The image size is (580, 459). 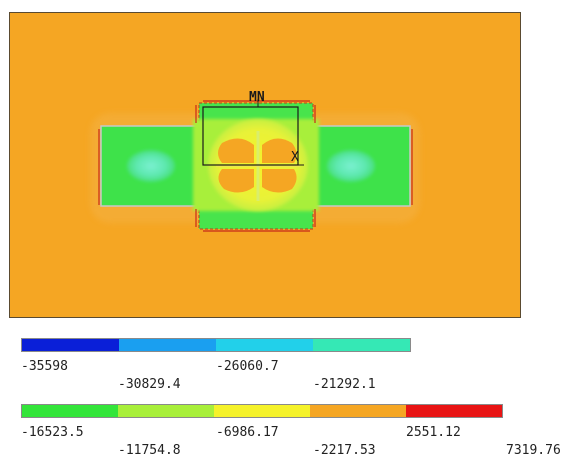 I want to click on legend-value: -2217.53, so click(x=344, y=450).